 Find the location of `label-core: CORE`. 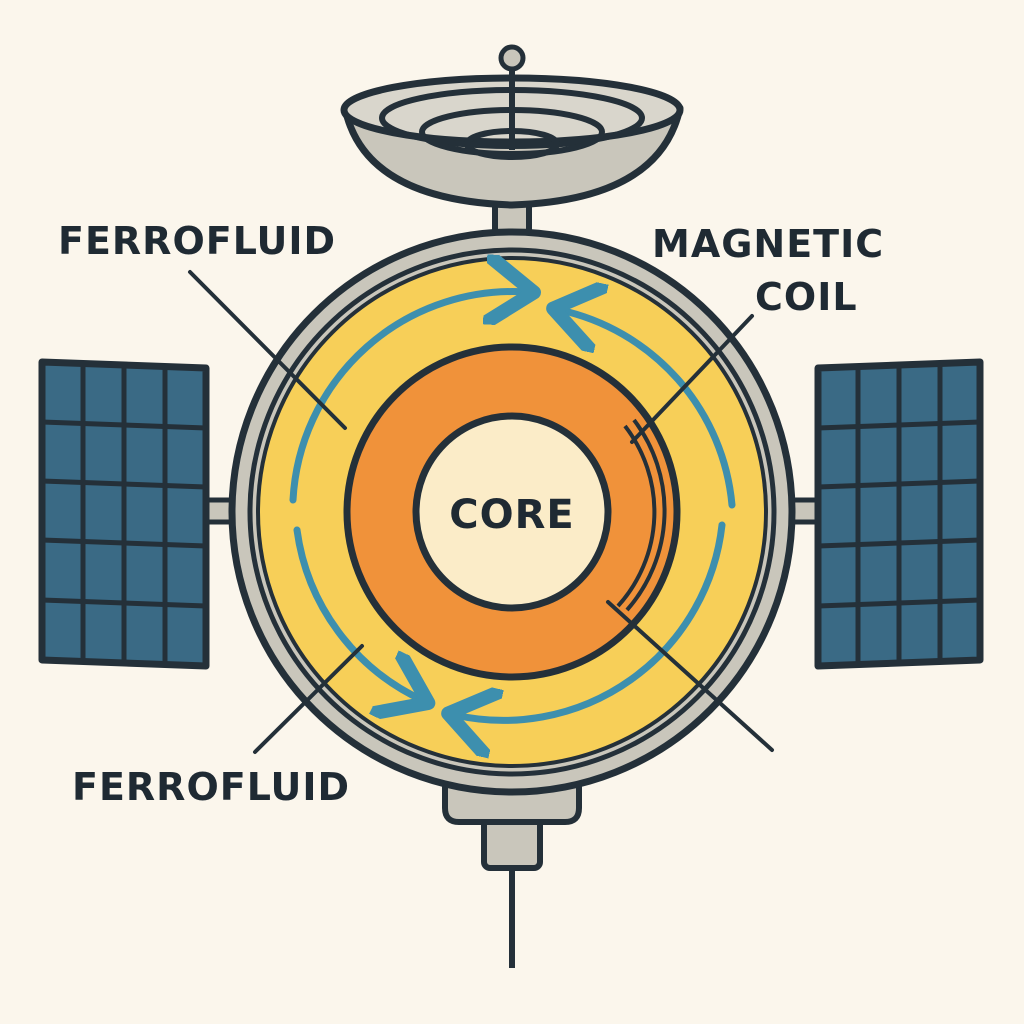

label-core: CORE is located at coordinates (511, 515).